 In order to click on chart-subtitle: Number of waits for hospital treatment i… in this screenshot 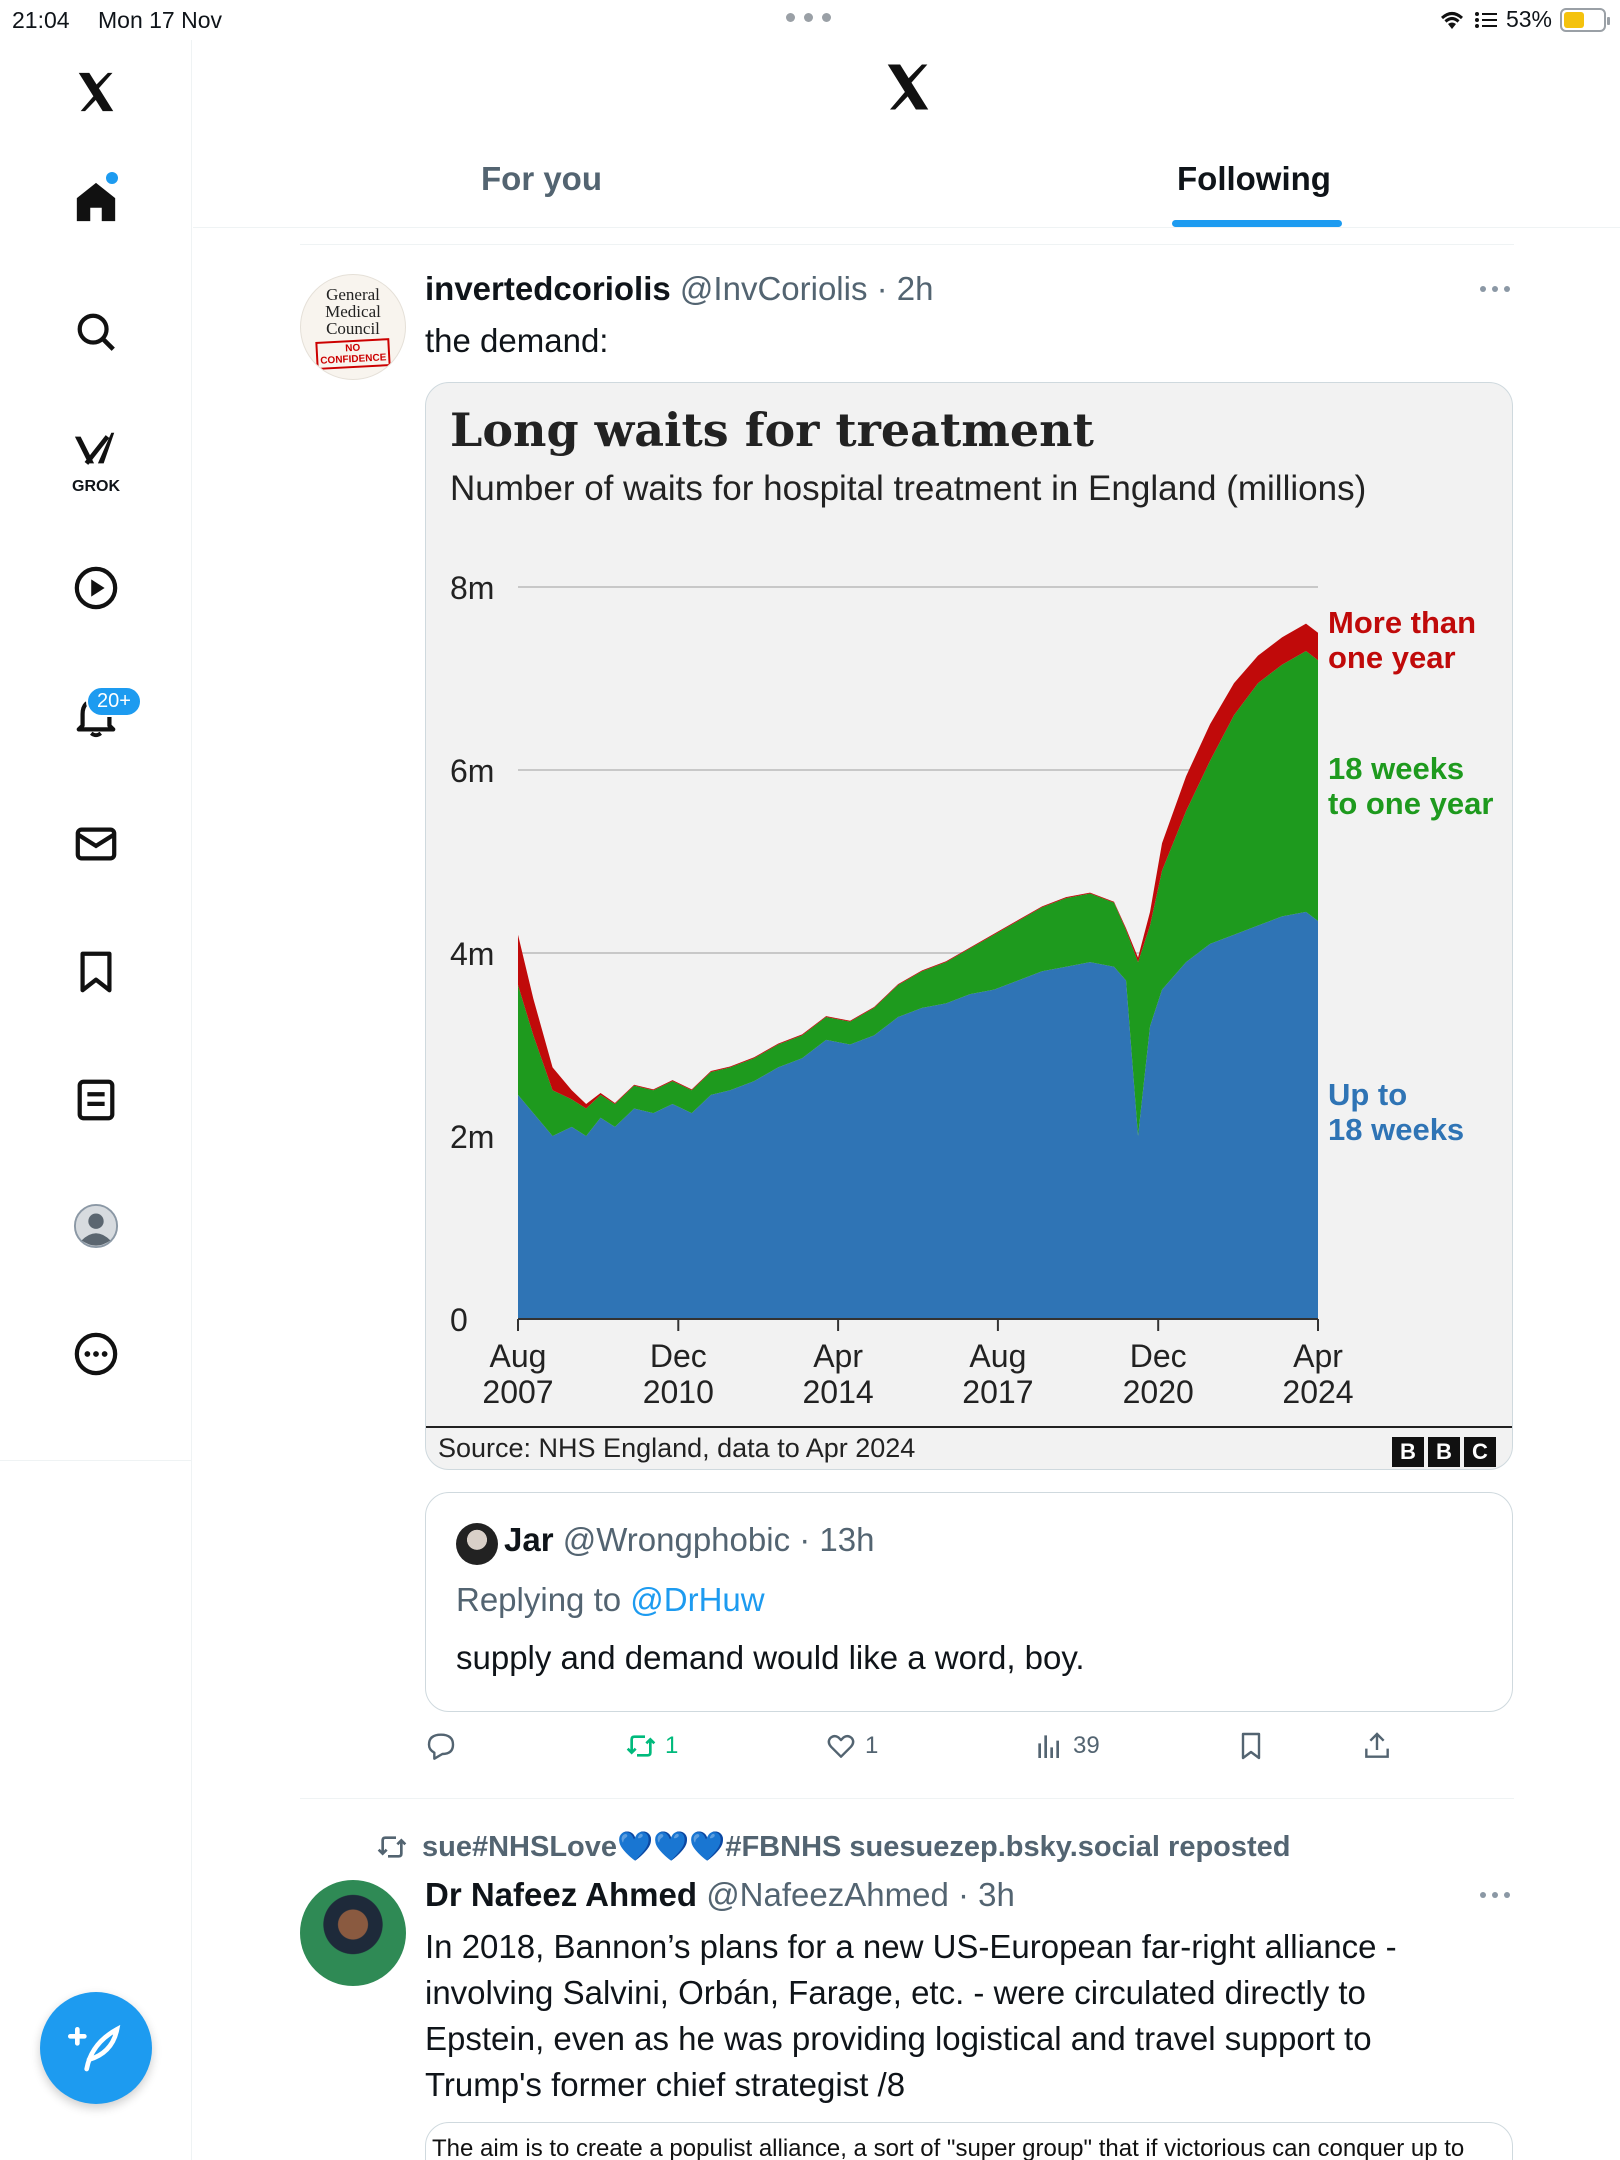, I will do `click(908, 488)`.